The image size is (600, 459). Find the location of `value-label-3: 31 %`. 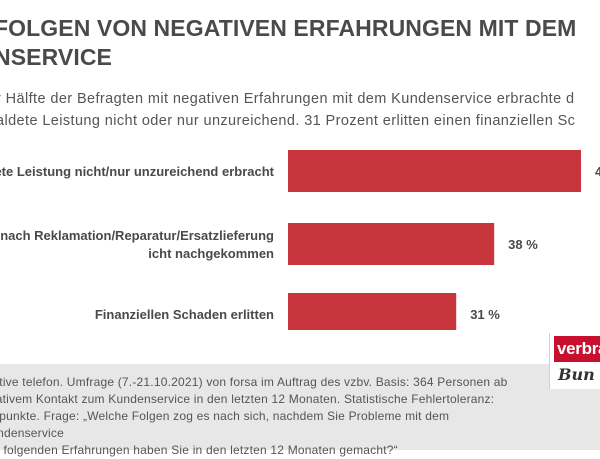

value-label-3: 31 % is located at coordinates (485, 314).